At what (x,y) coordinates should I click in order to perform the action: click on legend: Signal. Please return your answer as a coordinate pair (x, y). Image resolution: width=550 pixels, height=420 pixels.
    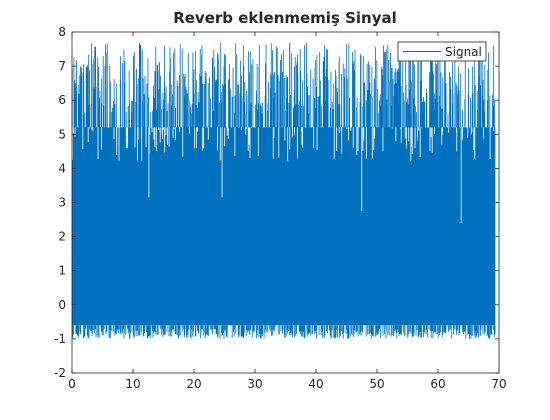
    Looking at the image, I should click on (442, 51).